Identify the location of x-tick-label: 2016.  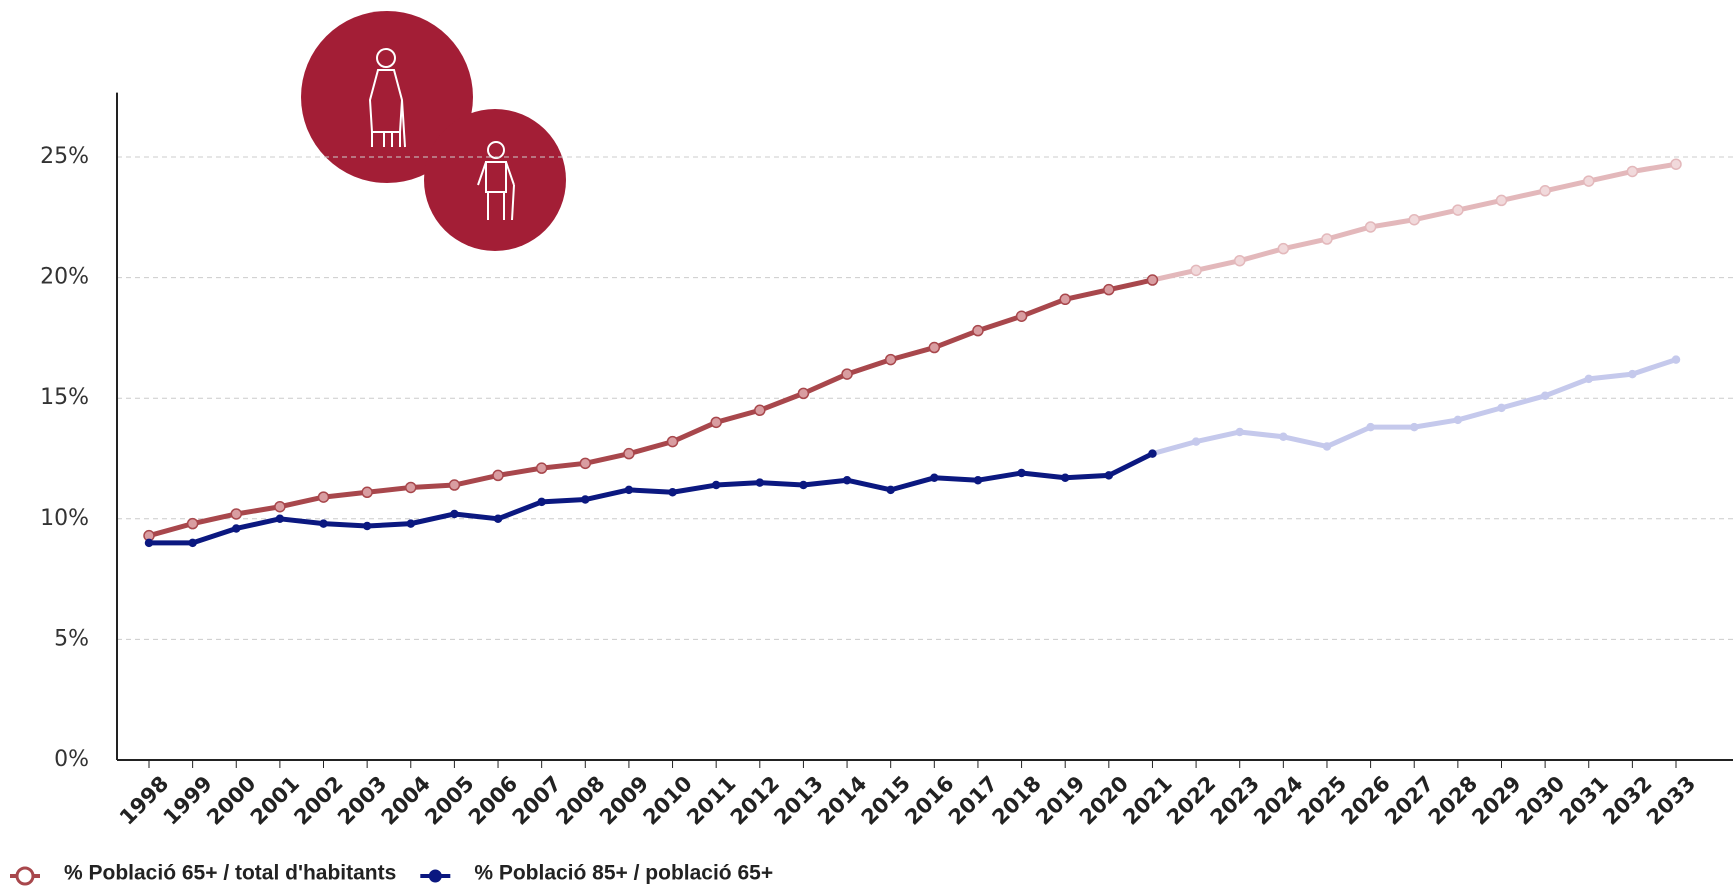
(929, 800).